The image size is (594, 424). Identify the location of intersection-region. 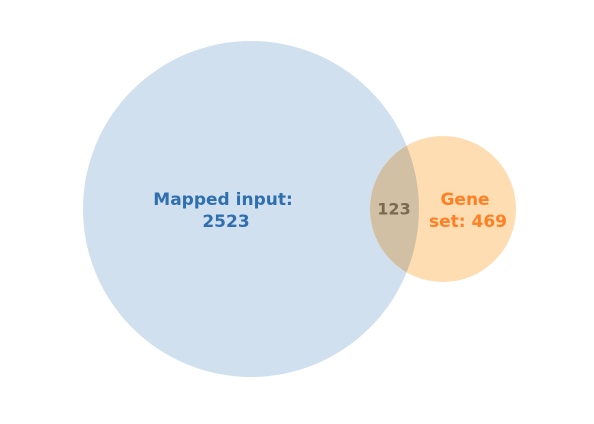
(394, 209).